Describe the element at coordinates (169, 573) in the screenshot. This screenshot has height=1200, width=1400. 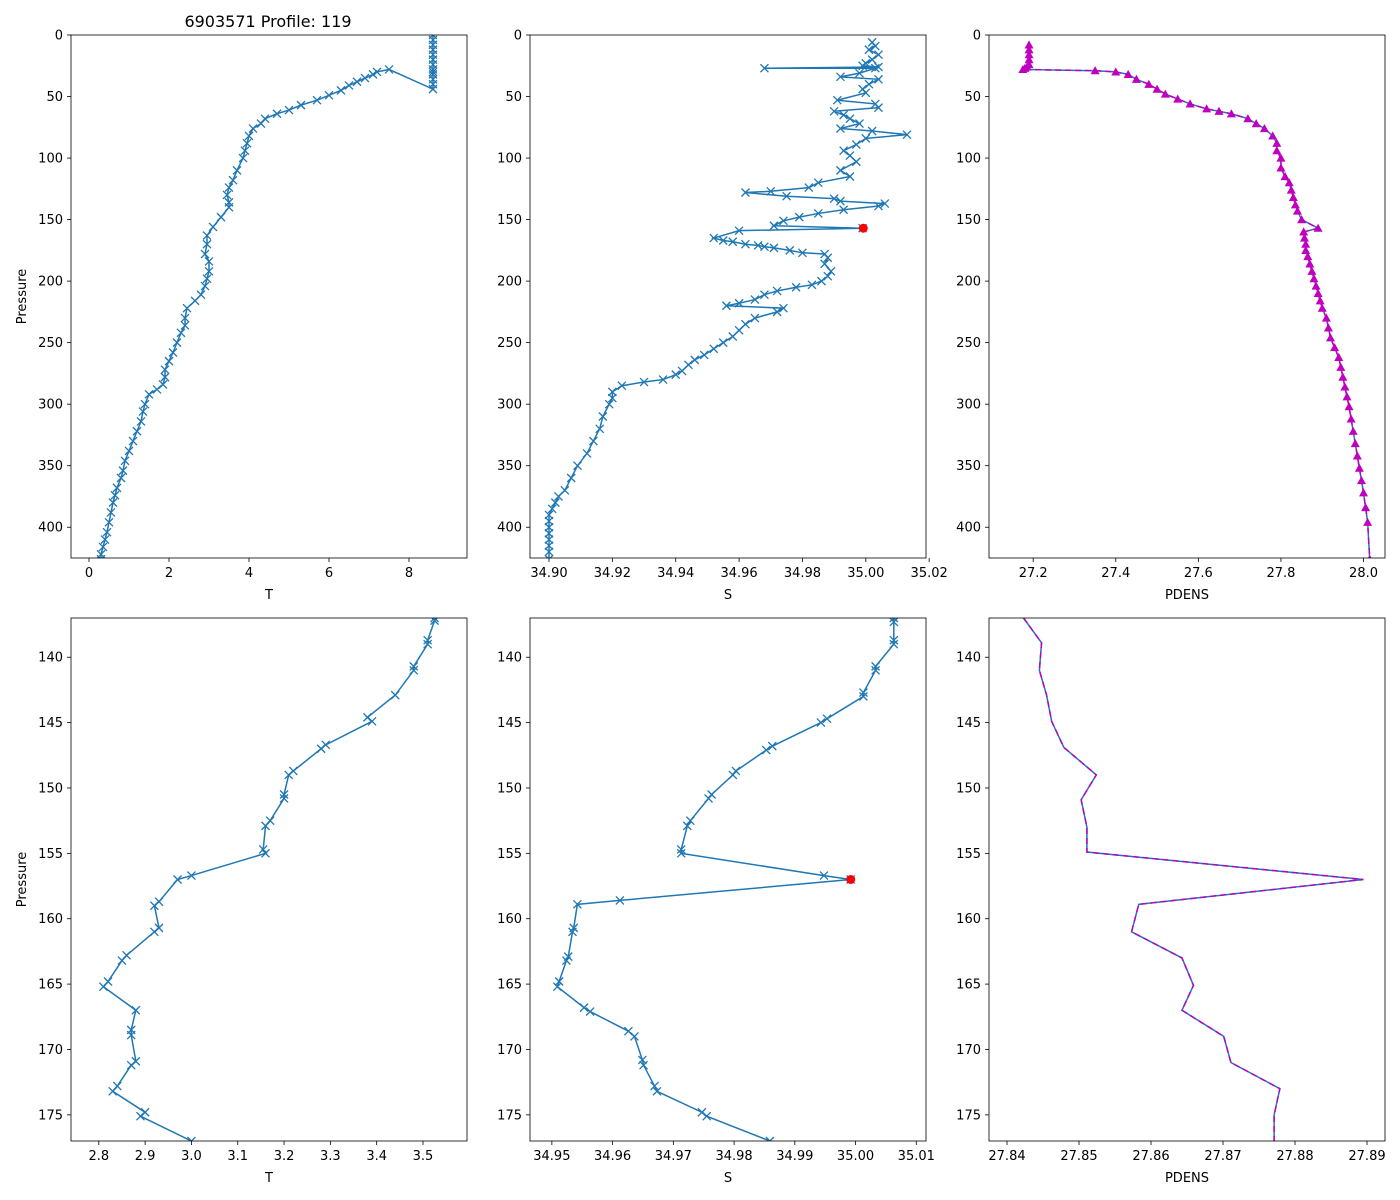
I see `x-tick-label: 2` at that location.